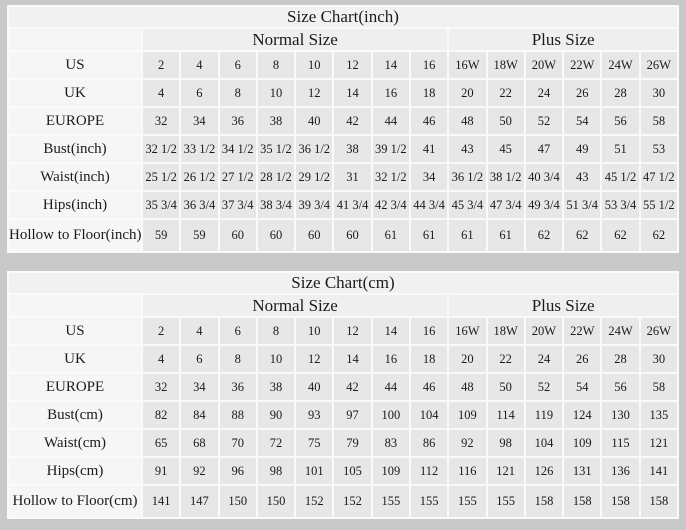  I want to click on value-cell: 44 3/4, so click(429, 205).